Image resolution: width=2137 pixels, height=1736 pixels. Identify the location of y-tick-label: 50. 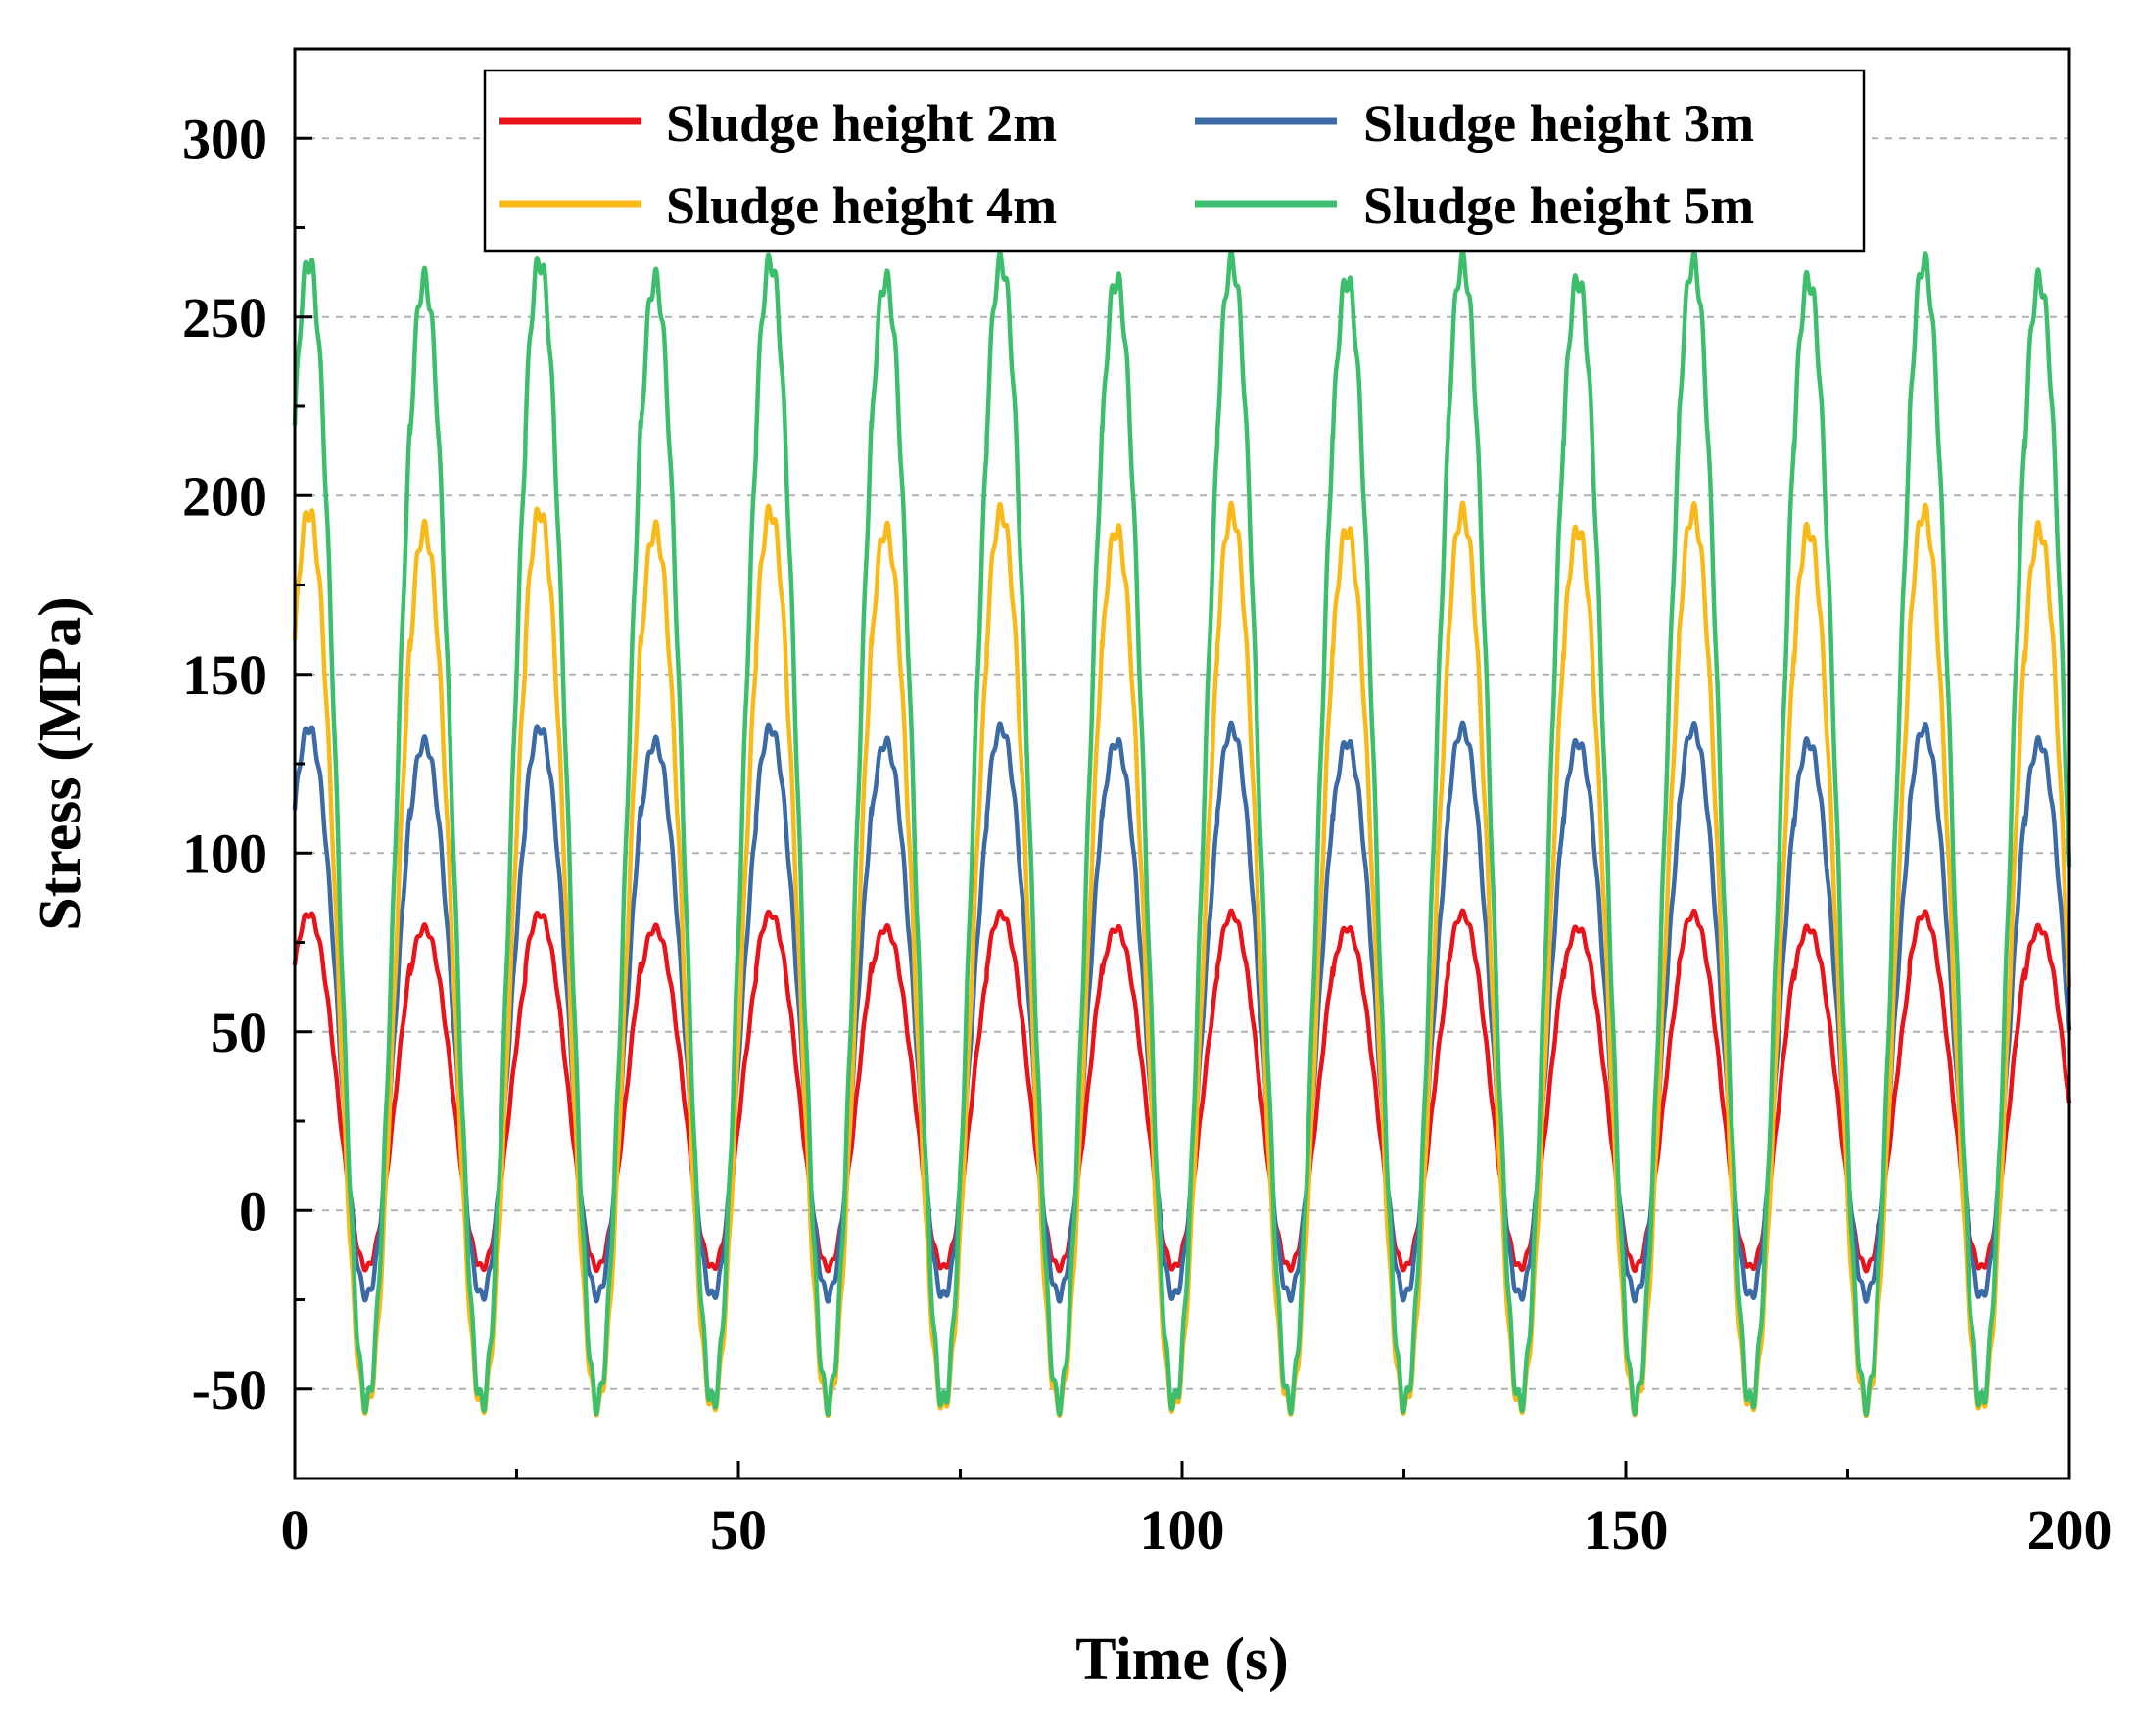
(239, 1032).